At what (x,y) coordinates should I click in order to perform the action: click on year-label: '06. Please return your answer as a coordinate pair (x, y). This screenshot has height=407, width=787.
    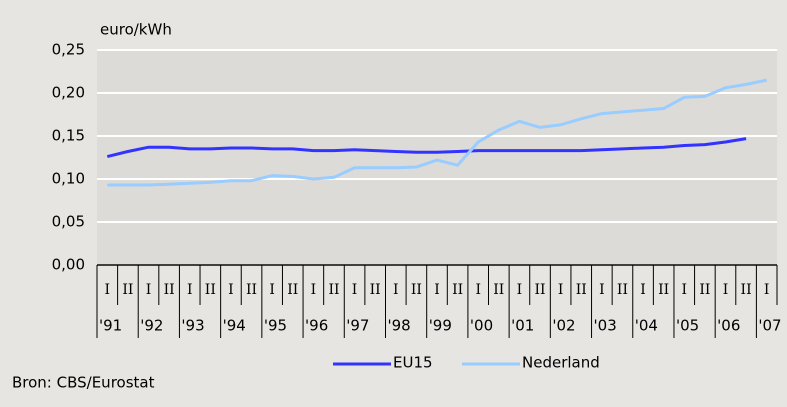
    Looking at the image, I should click on (728, 326).